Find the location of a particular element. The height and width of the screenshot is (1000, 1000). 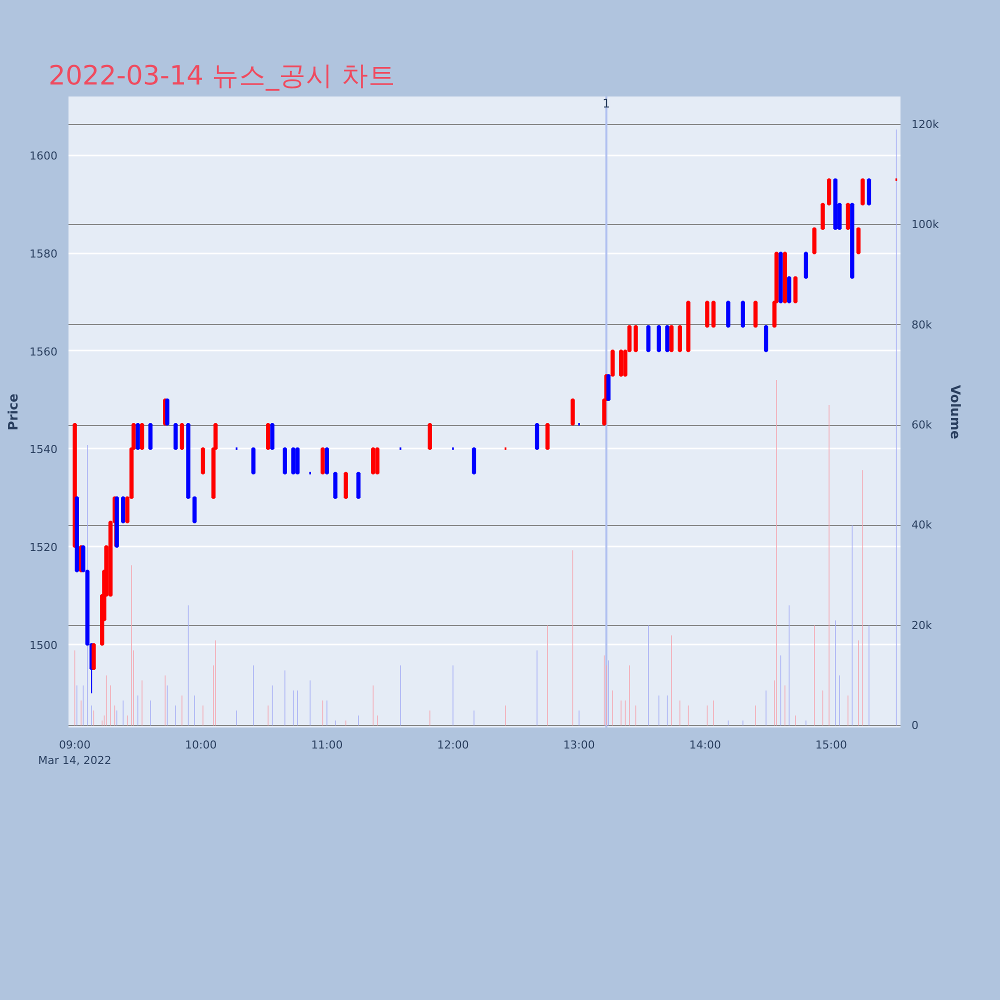

x-tick-label: 10:00 is located at coordinates (201, 745).